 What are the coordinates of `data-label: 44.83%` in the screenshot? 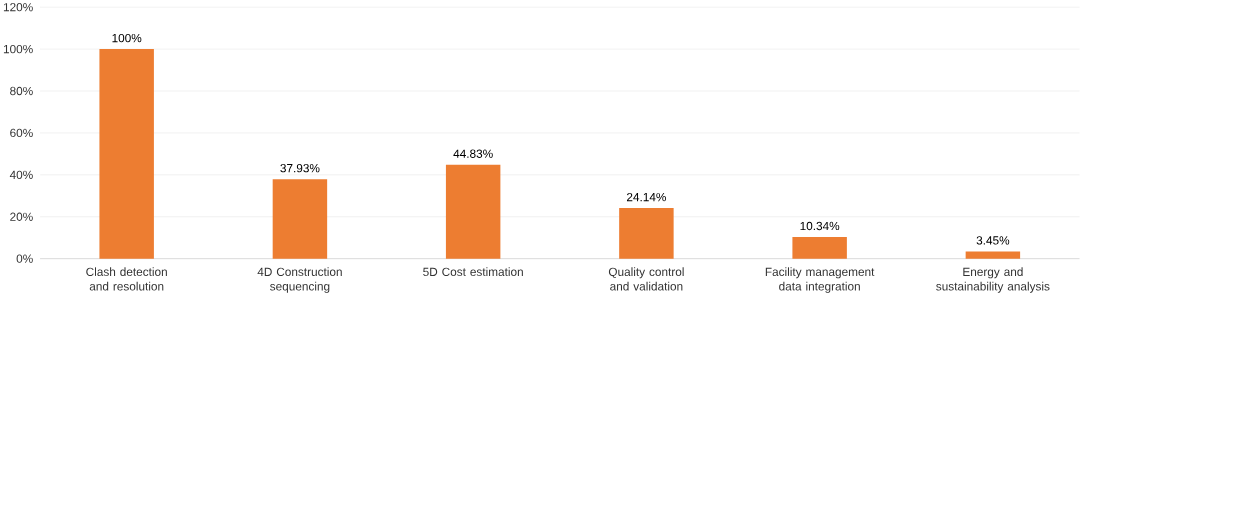 It's located at (473, 153).